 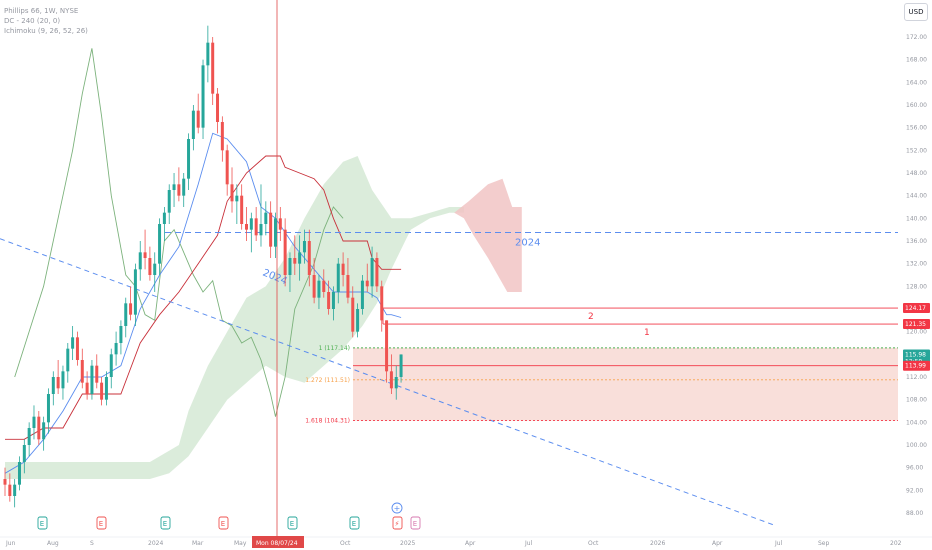 What do you see at coordinates (397, 524) in the screenshot?
I see `earnings-marker-glyph: ⚡` at bounding box center [397, 524].